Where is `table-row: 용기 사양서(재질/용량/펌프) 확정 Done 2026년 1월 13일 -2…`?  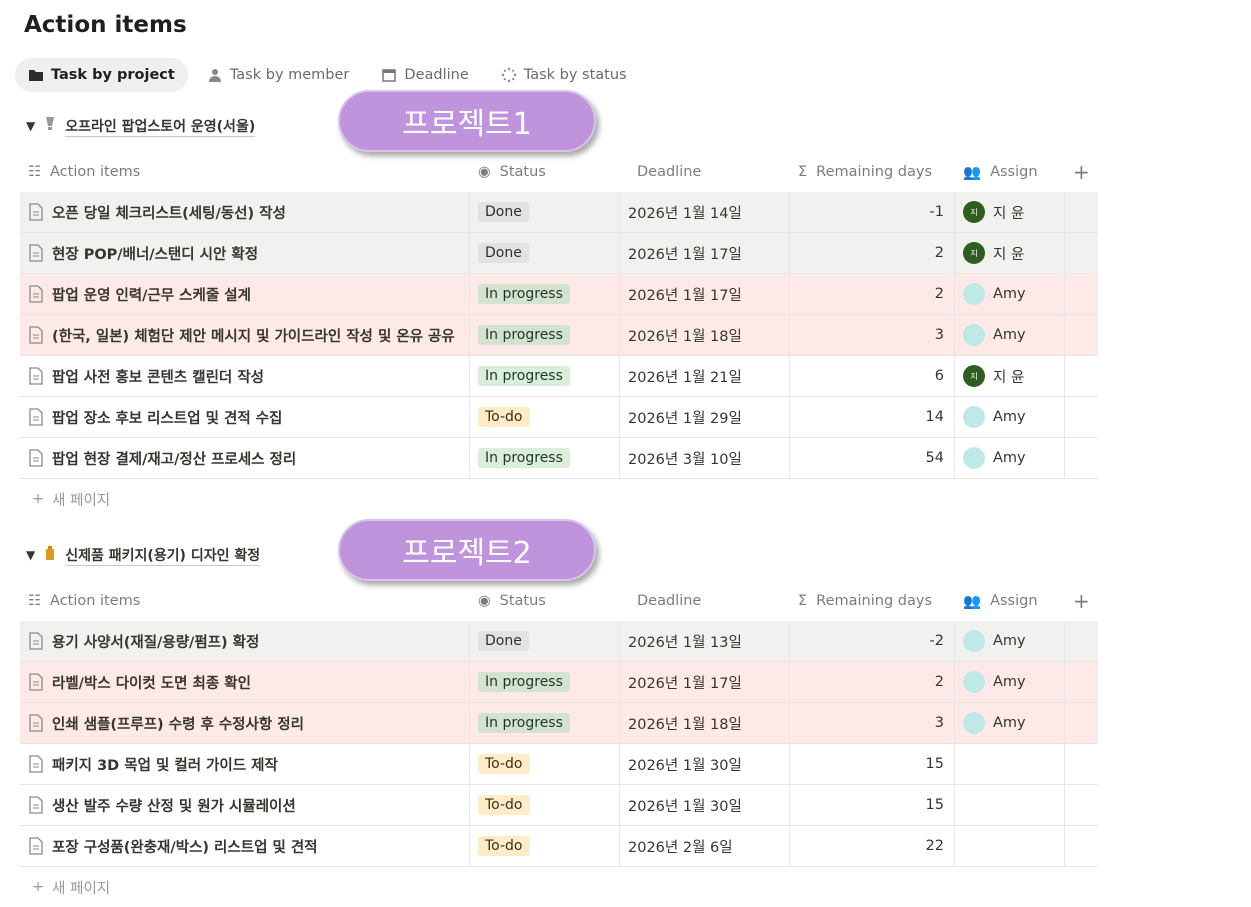 table-row: 용기 사양서(재질/용량/펌프) 확정 Done 2026년 1월 13일 -2… is located at coordinates (559, 641).